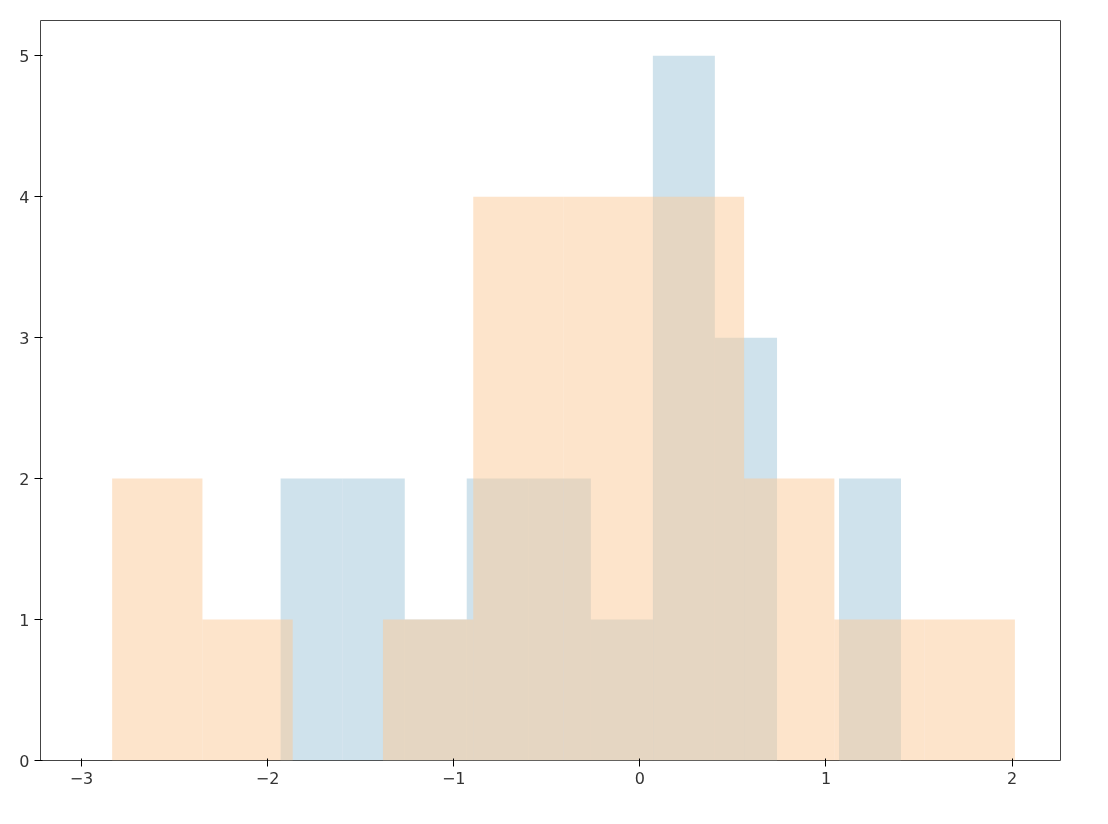 The width and height of the screenshot is (1108, 824). Describe the element at coordinates (24, 56) in the screenshot. I see `y-tick-label: 5` at that location.